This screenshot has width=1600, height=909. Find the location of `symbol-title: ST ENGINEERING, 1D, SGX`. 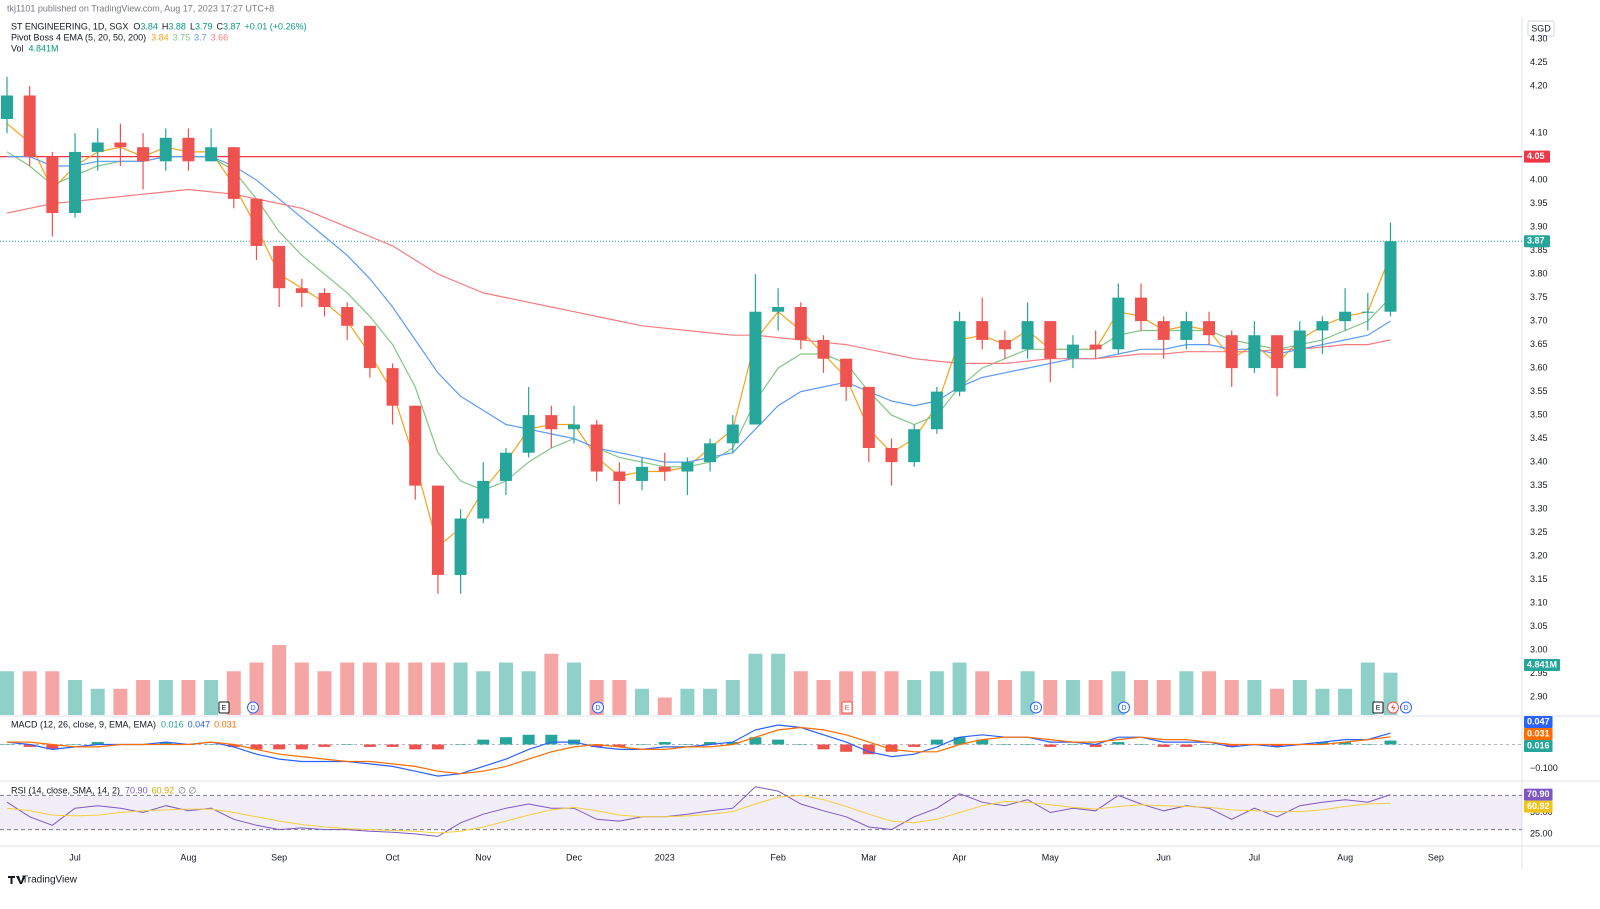

symbol-title: ST ENGINEERING, 1D, SGX is located at coordinates (69, 26).